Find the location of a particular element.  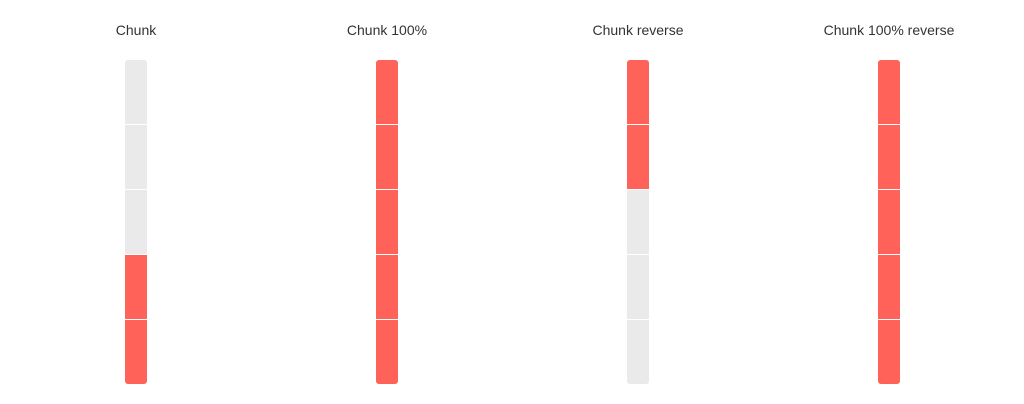

progress-bar-chunk-reverse is located at coordinates (638, 222).